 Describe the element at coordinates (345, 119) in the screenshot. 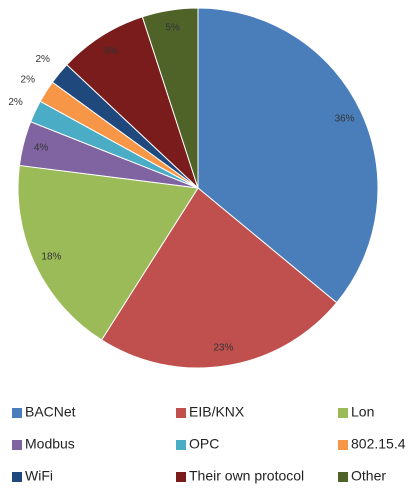

I see `slice-label: 36%` at that location.